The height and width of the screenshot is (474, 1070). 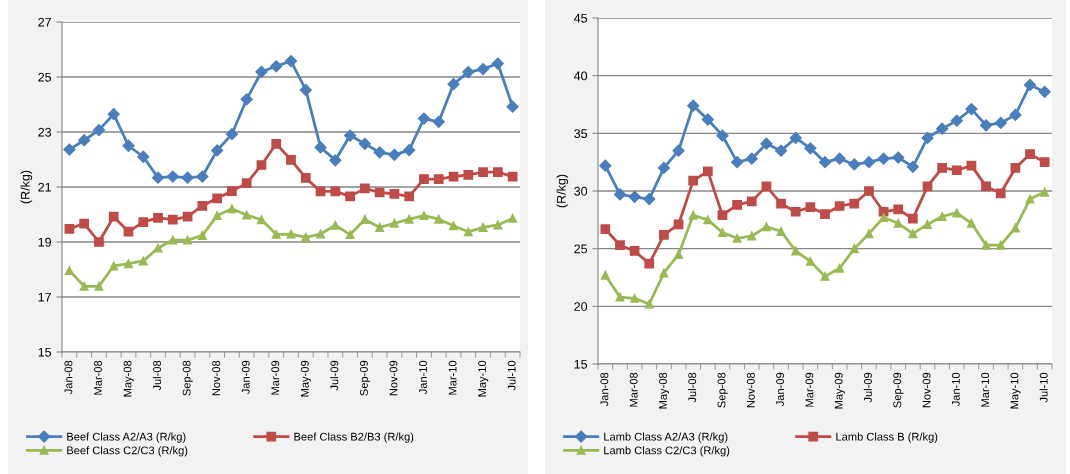 What do you see at coordinates (45, 352) in the screenshot?
I see `y-tick-label: 15` at bounding box center [45, 352].